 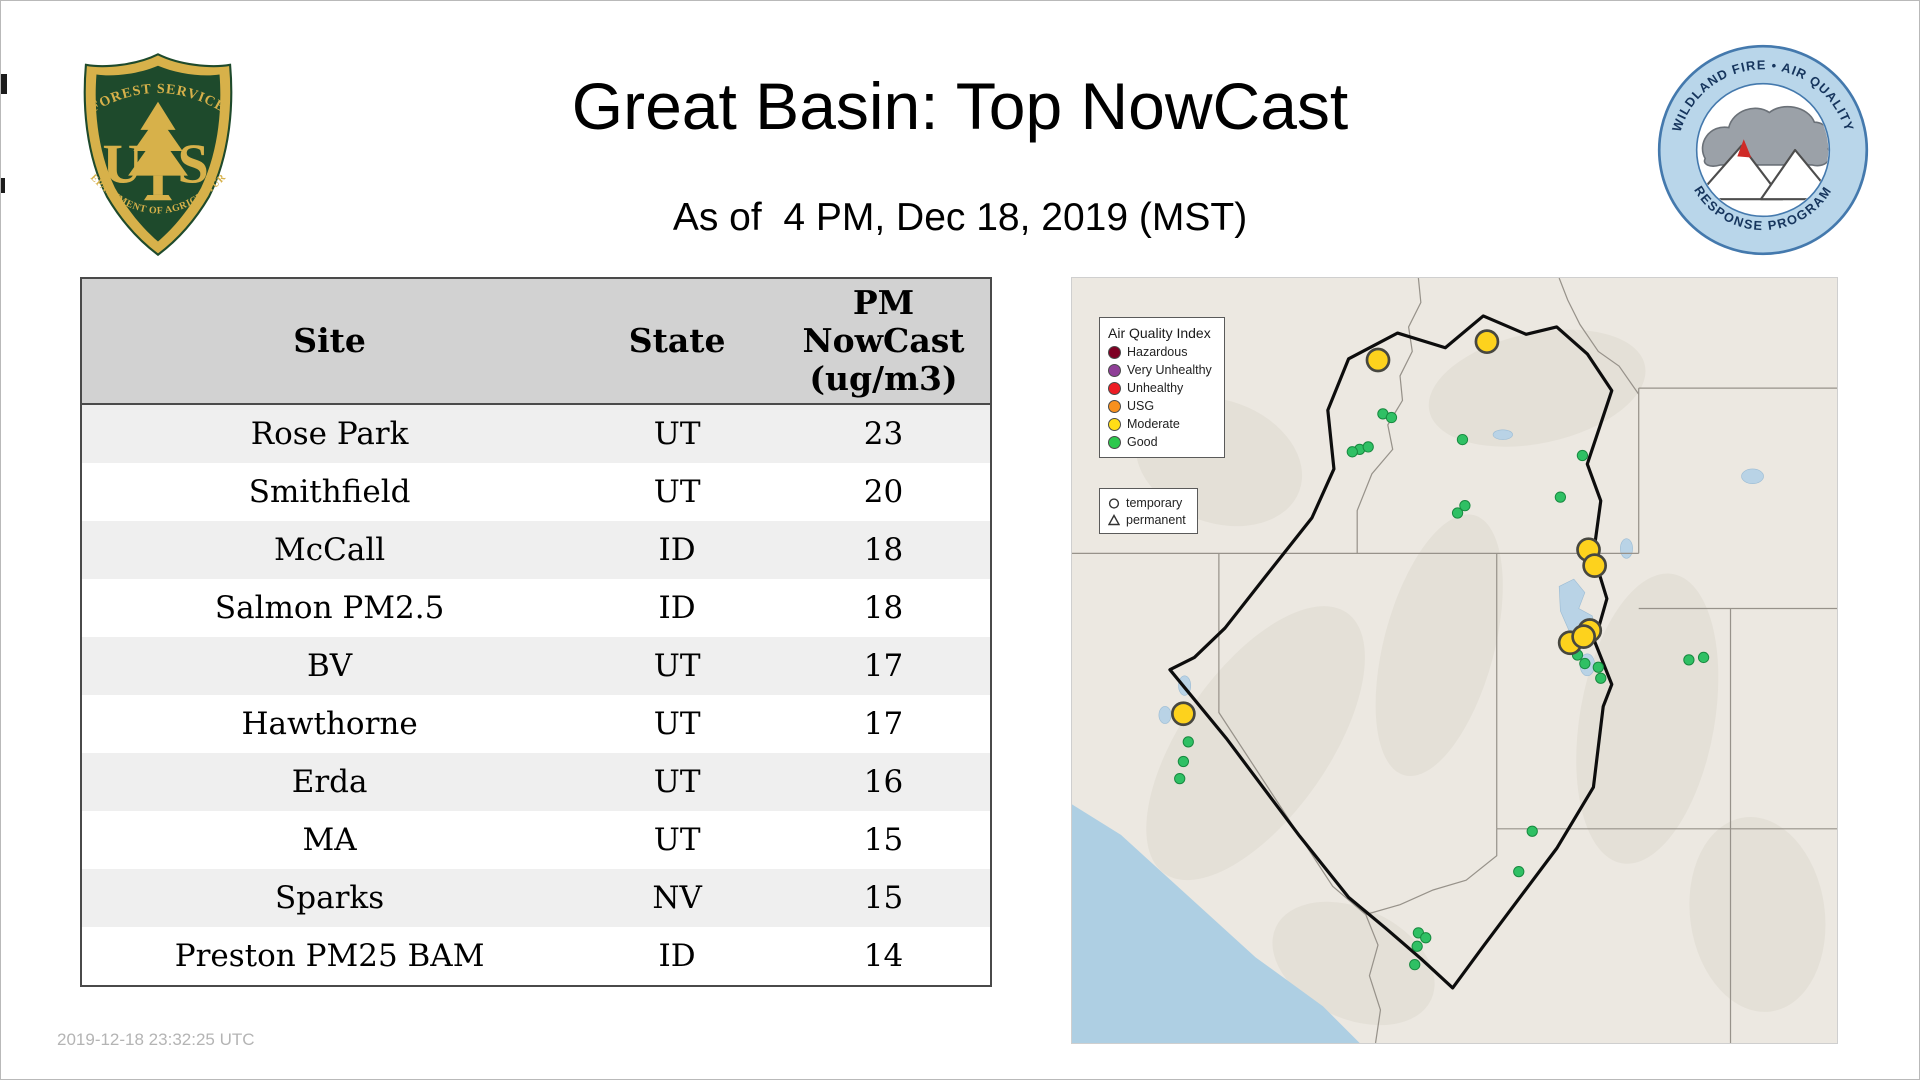 I want to click on table-row: BV UT 17, so click(x=536, y=666).